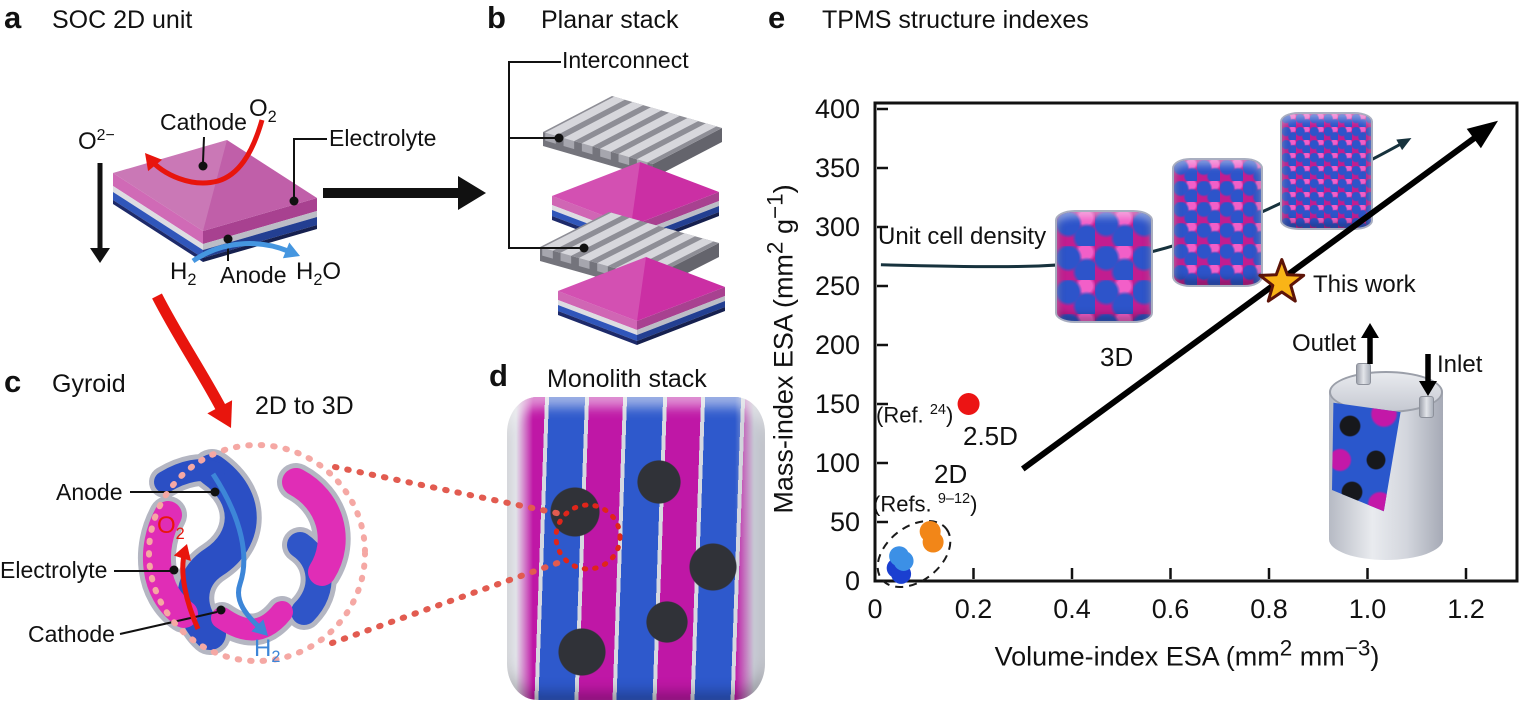 This screenshot has width=1523, height=702. What do you see at coordinates (837, 227) in the screenshot?
I see `svg-text: 300` at bounding box center [837, 227].